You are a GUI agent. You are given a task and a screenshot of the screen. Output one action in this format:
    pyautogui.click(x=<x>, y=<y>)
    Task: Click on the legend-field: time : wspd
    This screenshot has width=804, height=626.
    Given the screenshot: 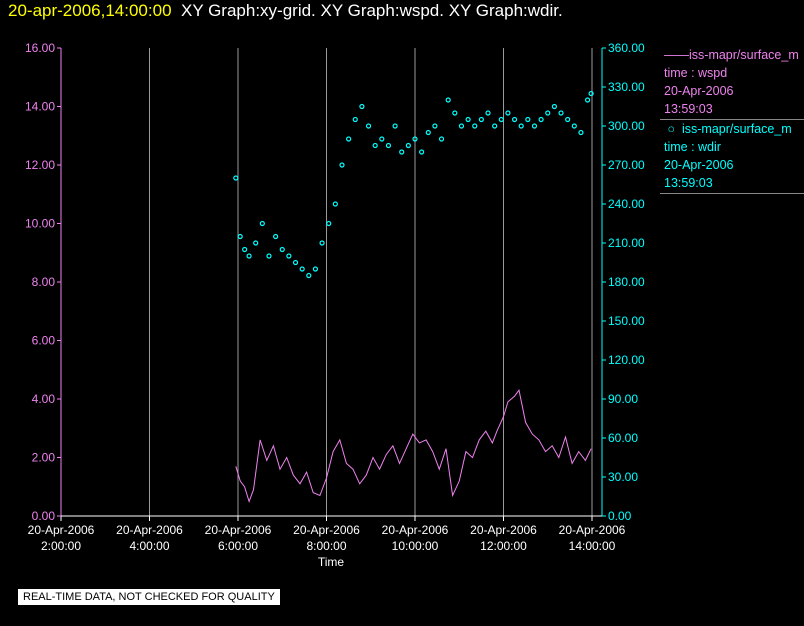 What is the action you would take?
    pyautogui.click(x=696, y=73)
    